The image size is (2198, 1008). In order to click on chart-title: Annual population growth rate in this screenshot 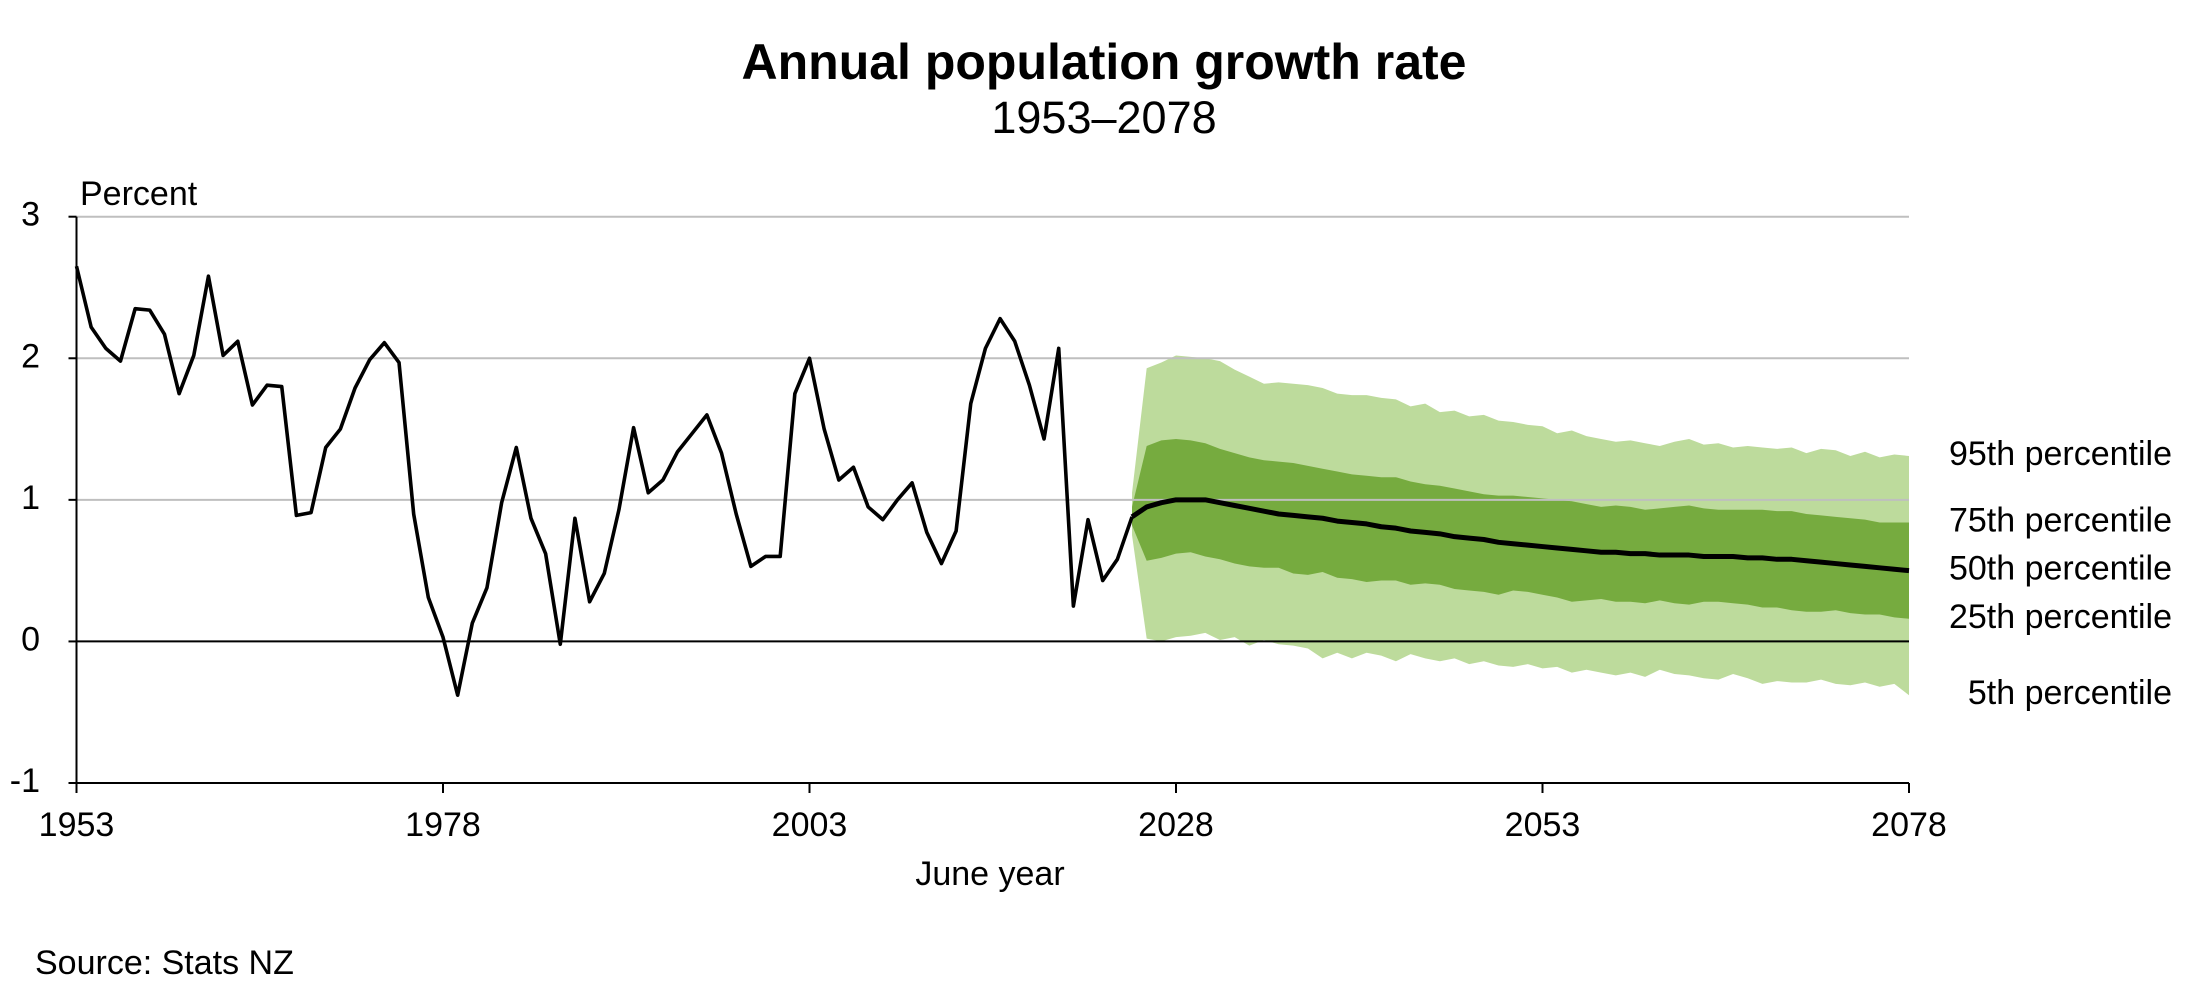, I will do `click(1104, 62)`.